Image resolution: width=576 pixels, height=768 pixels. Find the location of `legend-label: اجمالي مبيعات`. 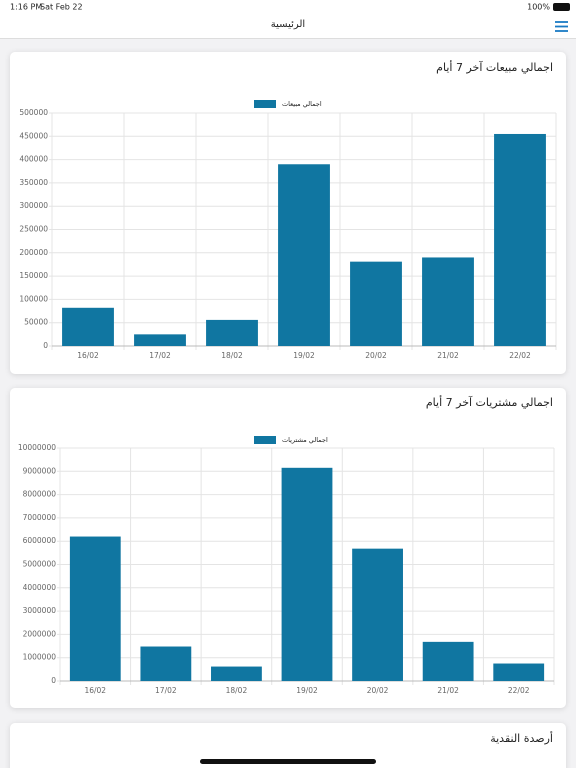

legend-label: اجمالي مبيعات is located at coordinates (302, 104).